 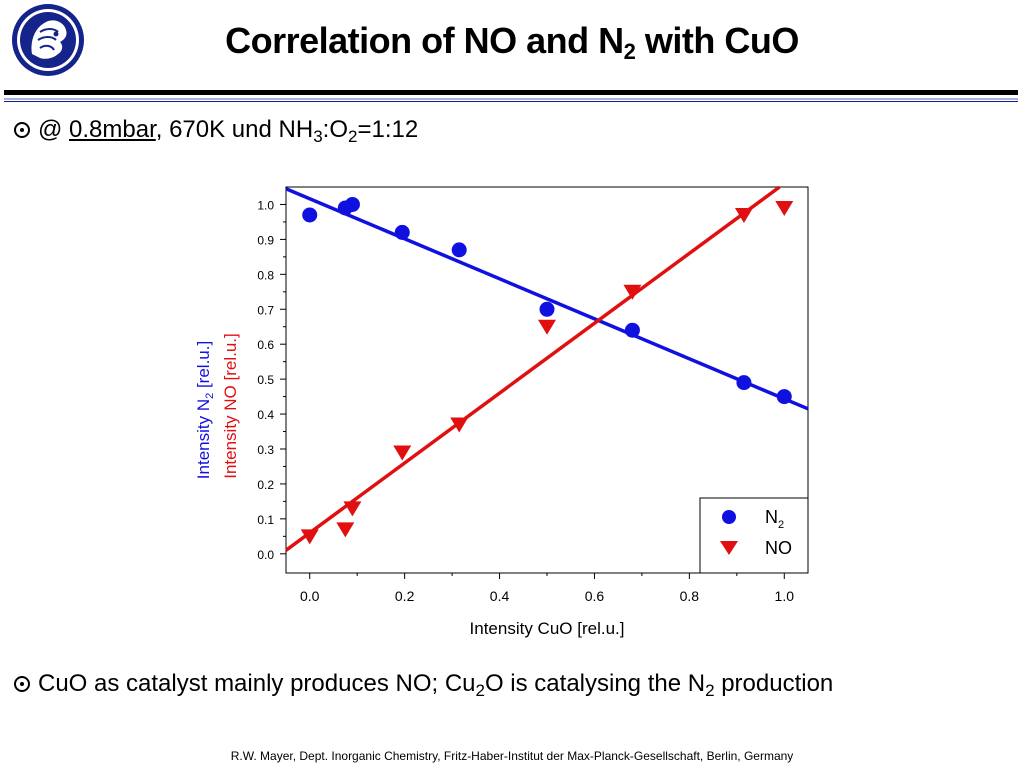 I want to click on legend-n2-marker, so click(x=729, y=517).